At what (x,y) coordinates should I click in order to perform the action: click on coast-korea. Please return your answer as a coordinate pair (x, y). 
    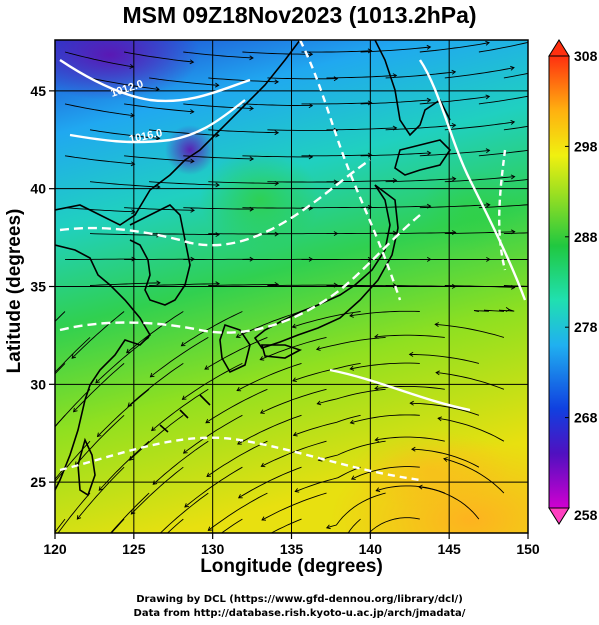
    Looking at the image, I should click on (160, 255).